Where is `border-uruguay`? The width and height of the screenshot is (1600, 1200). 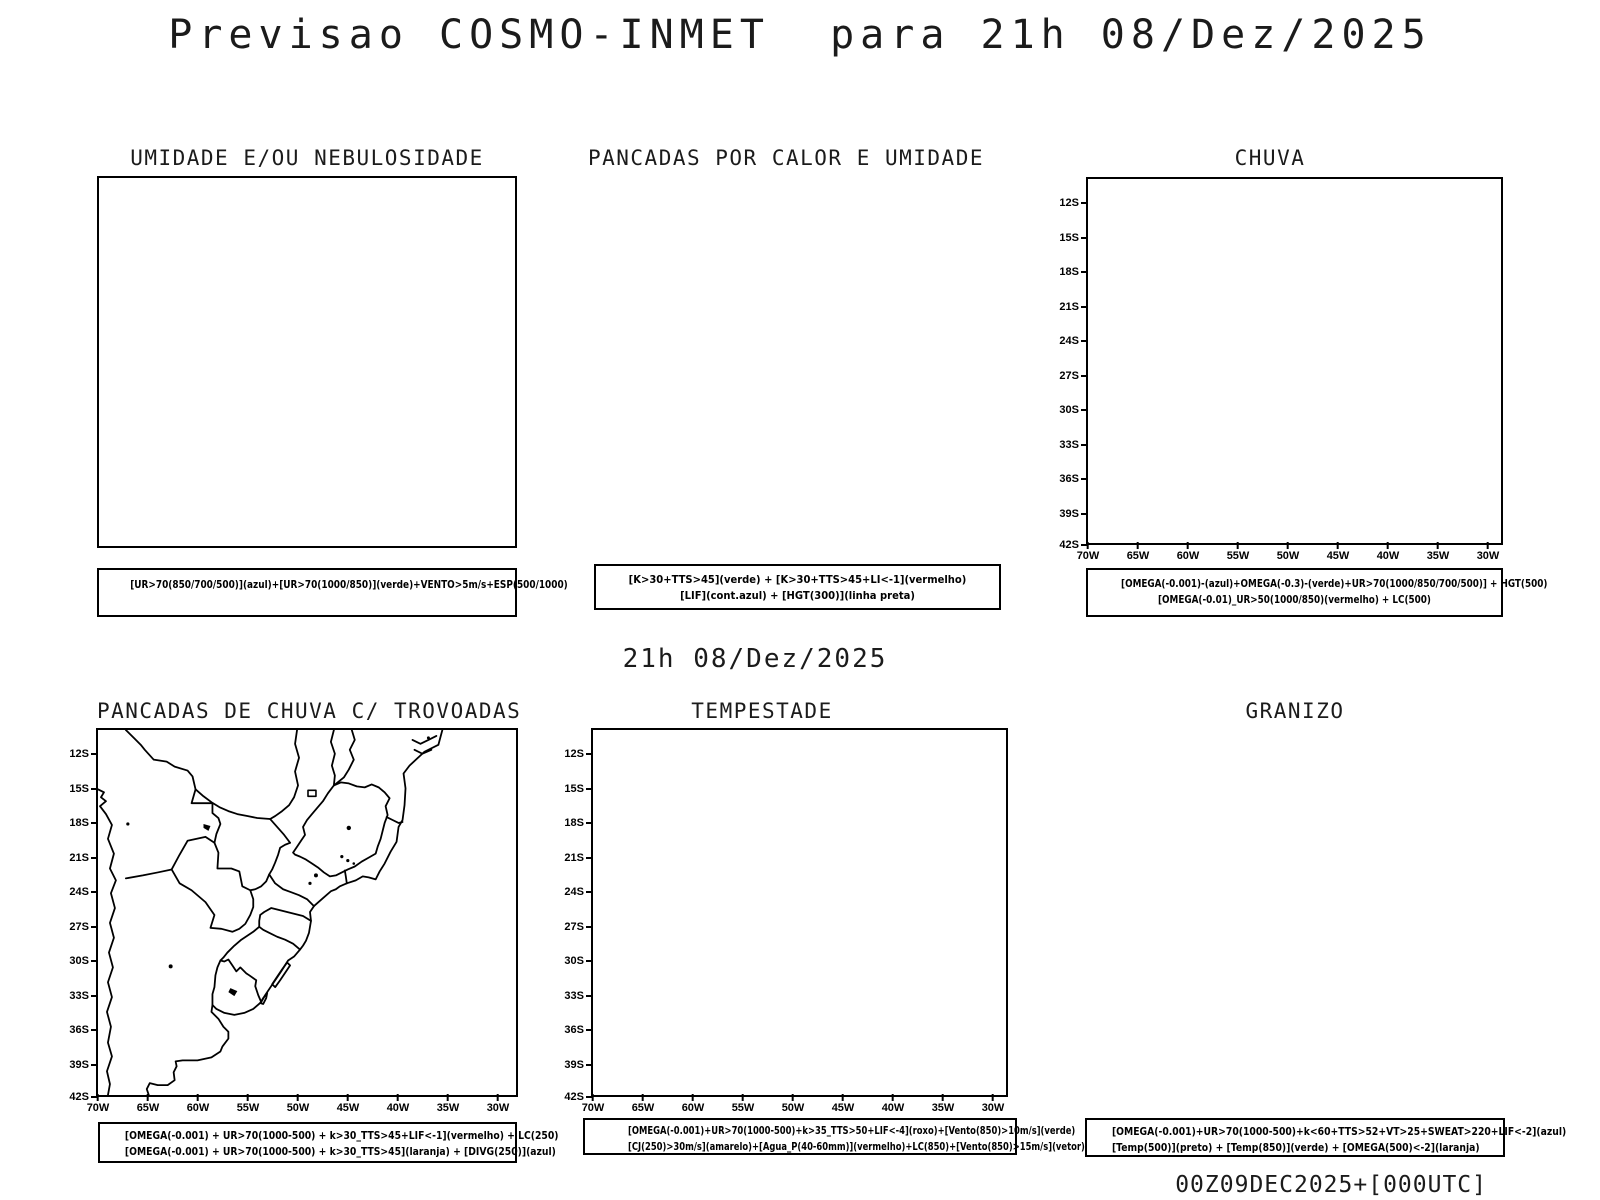
border-uruguay is located at coordinates (237, 982).